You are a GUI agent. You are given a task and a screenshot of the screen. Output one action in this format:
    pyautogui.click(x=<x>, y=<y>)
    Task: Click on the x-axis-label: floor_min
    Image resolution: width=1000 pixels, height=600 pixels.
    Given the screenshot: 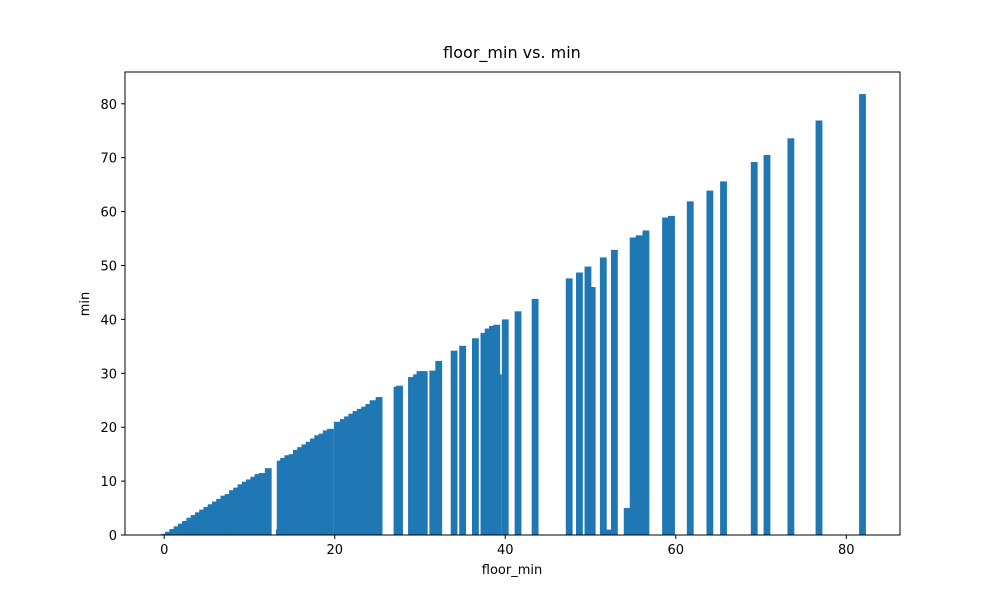 What is the action you would take?
    pyautogui.click(x=512, y=570)
    